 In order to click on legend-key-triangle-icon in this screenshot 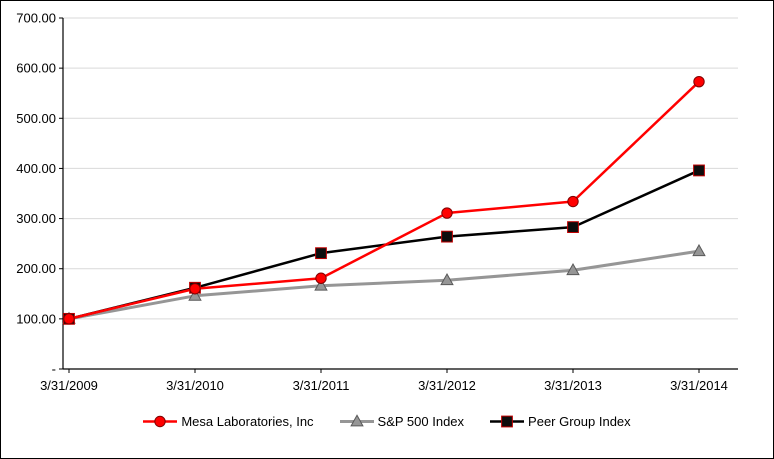, I will do `click(356, 420)`.